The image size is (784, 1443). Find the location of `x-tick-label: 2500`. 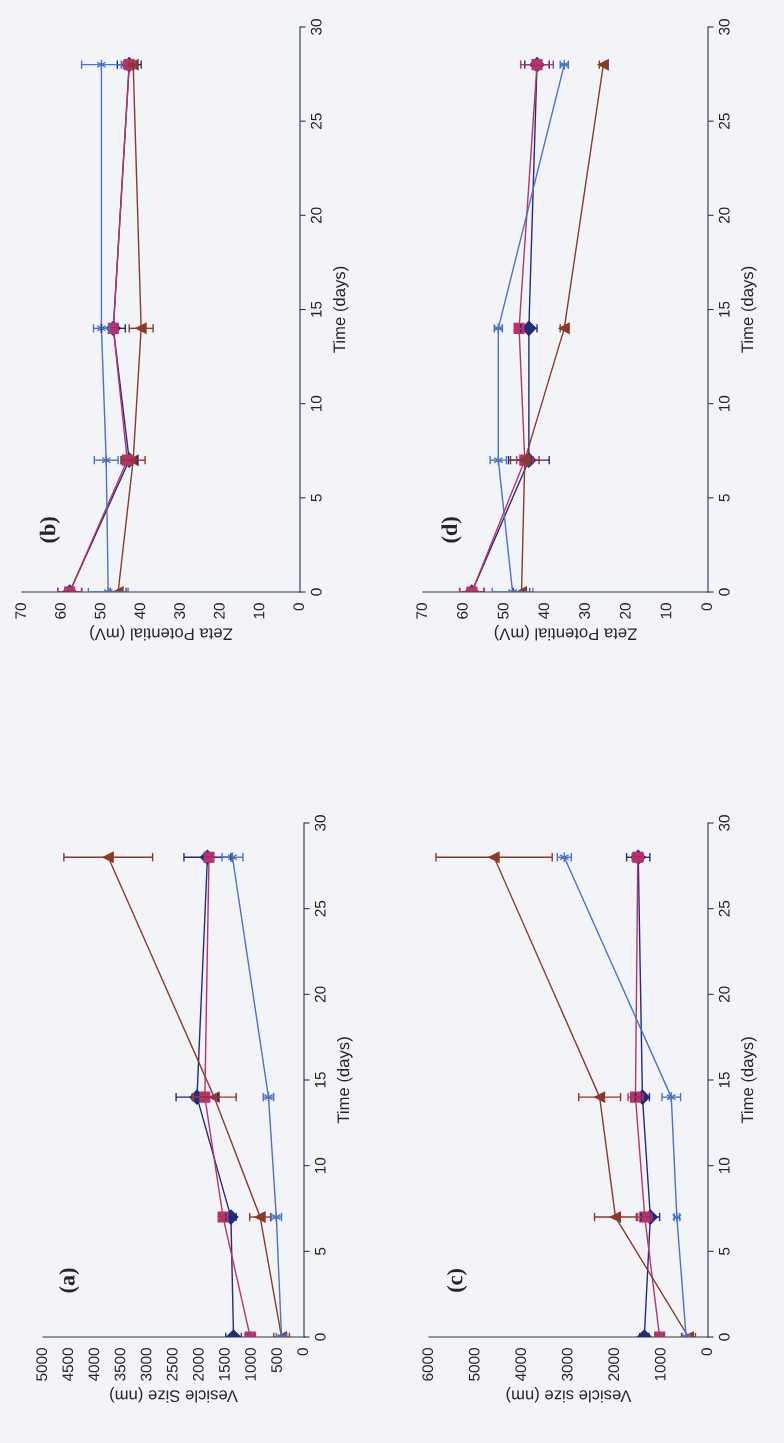

x-tick-label: 2500 is located at coordinates (172, 1364).